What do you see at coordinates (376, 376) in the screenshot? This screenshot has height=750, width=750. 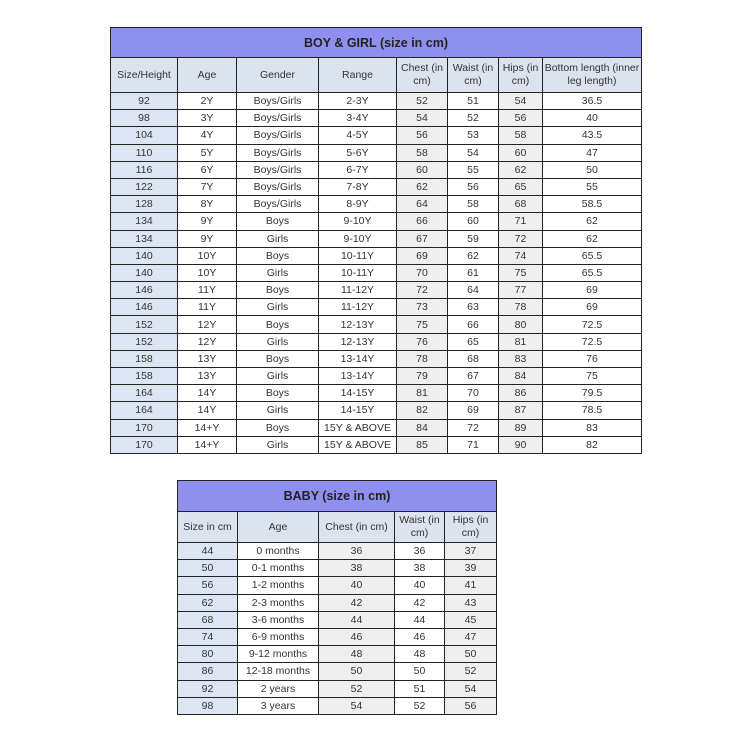 I see `table-row: 158 13Y Girls 13-14Y 79 67 84 75` at bounding box center [376, 376].